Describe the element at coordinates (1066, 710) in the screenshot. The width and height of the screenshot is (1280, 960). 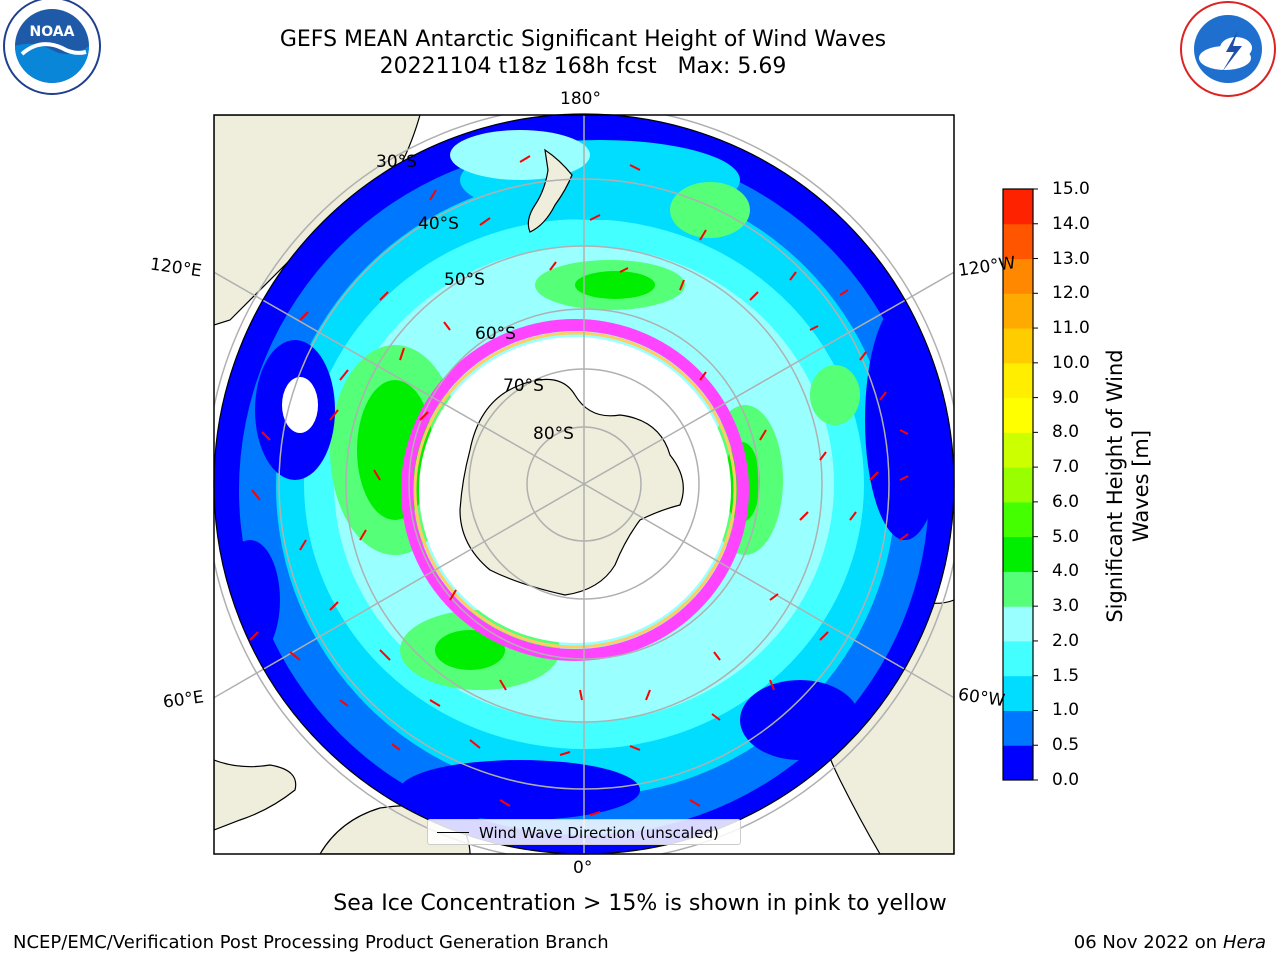
I see `colorbar-tick-label: 1.0` at that location.